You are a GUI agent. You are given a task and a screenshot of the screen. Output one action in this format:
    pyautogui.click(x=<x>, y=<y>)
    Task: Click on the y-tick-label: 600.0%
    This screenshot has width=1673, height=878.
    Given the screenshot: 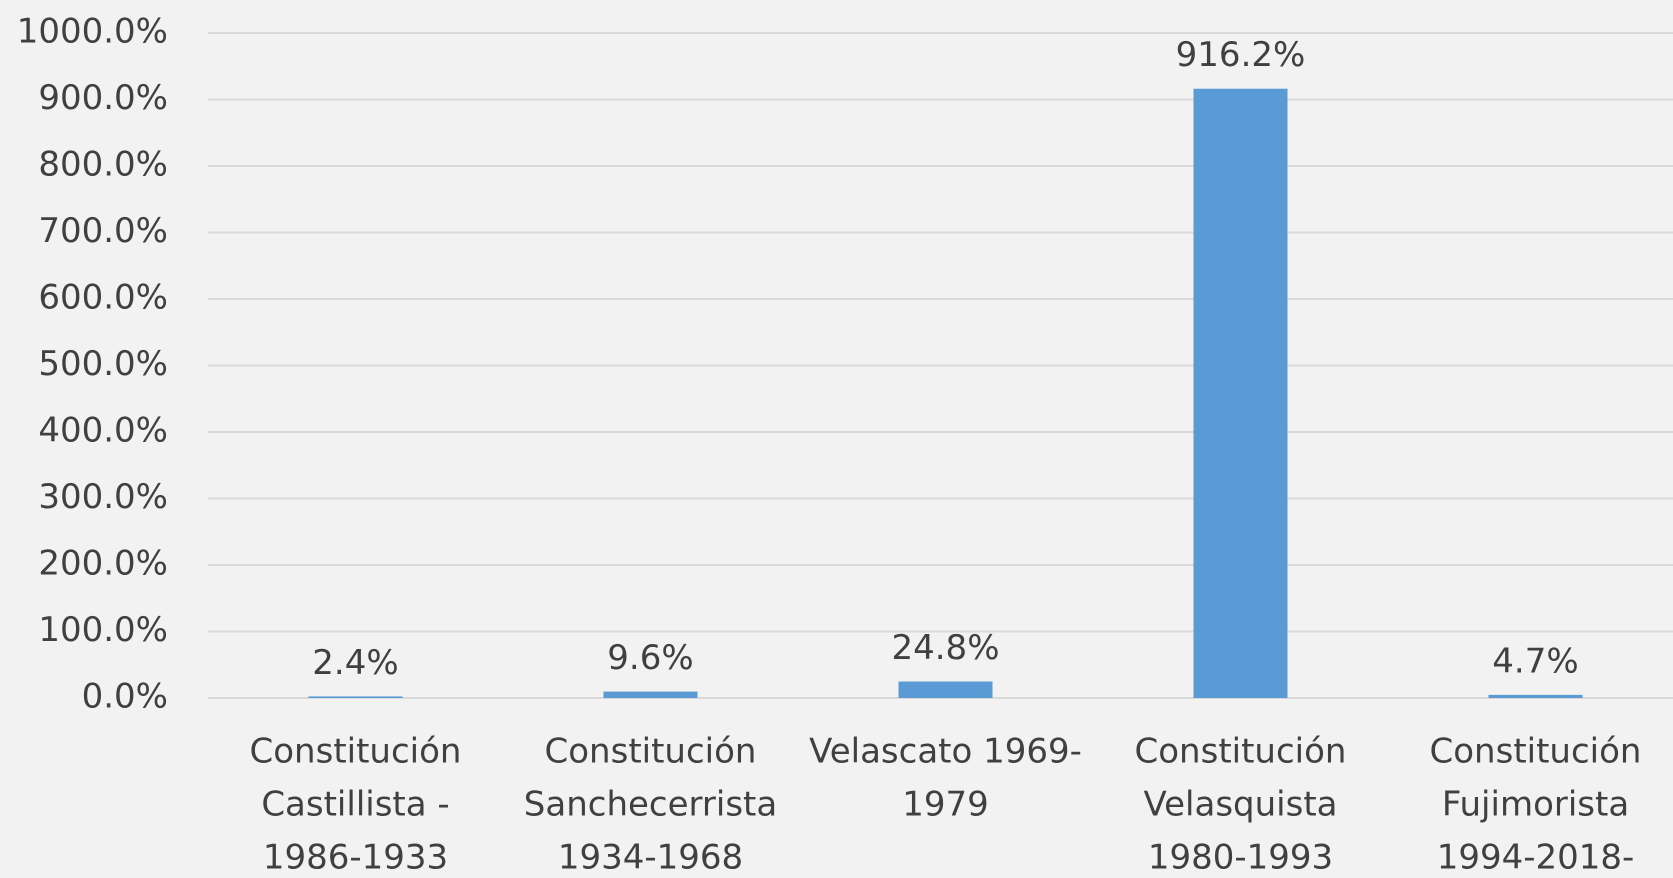 What is the action you would take?
    pyautogui.click(x=103, y=298)
    